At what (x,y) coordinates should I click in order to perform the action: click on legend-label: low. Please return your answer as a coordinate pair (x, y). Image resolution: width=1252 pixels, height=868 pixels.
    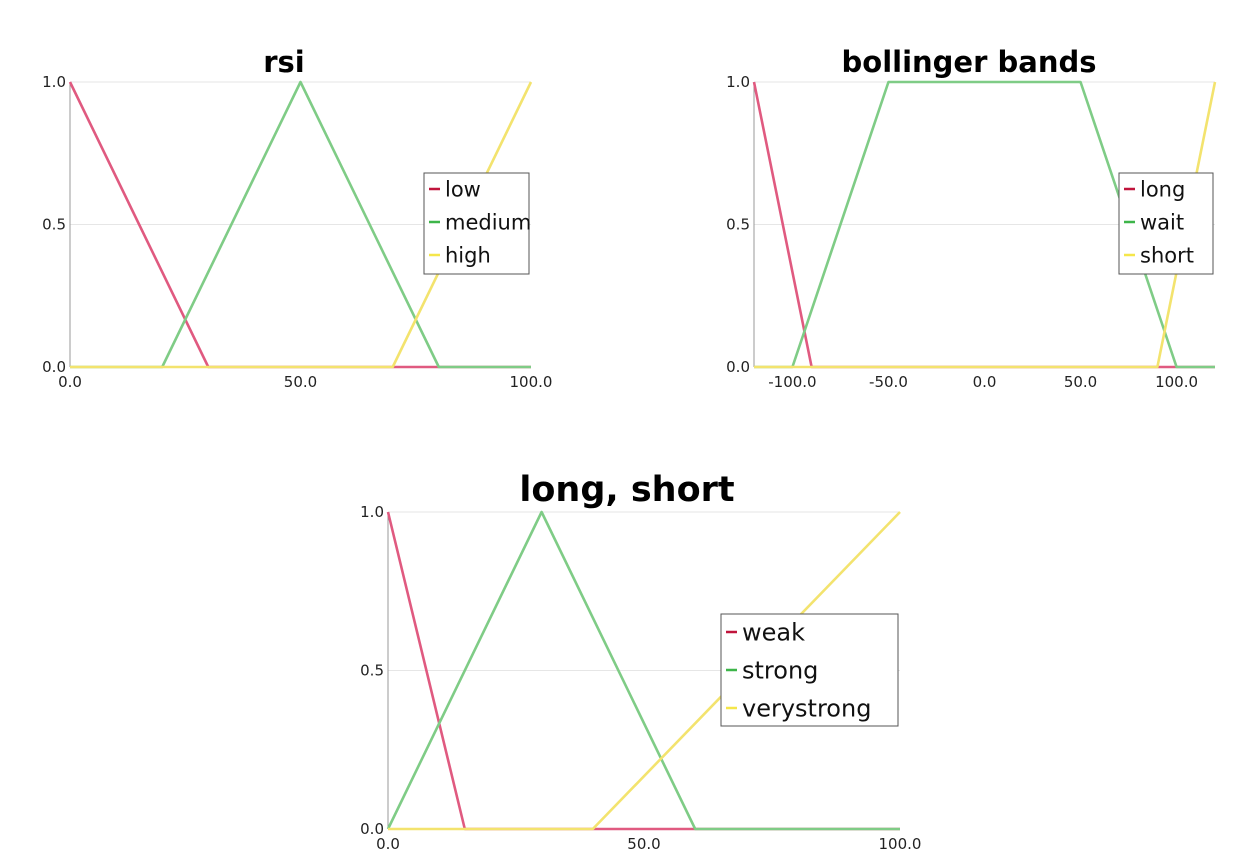
    Looking at the image, I should click on (463, 190).